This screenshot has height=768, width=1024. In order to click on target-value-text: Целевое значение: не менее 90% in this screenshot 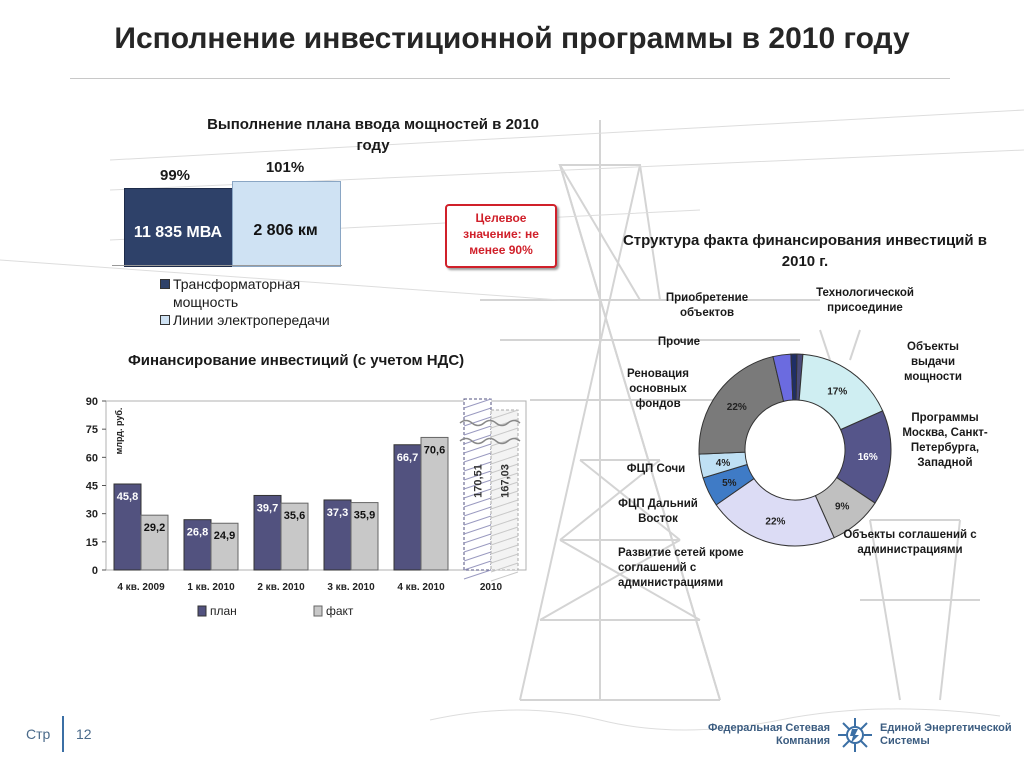, I will do `click(501, 234)`.